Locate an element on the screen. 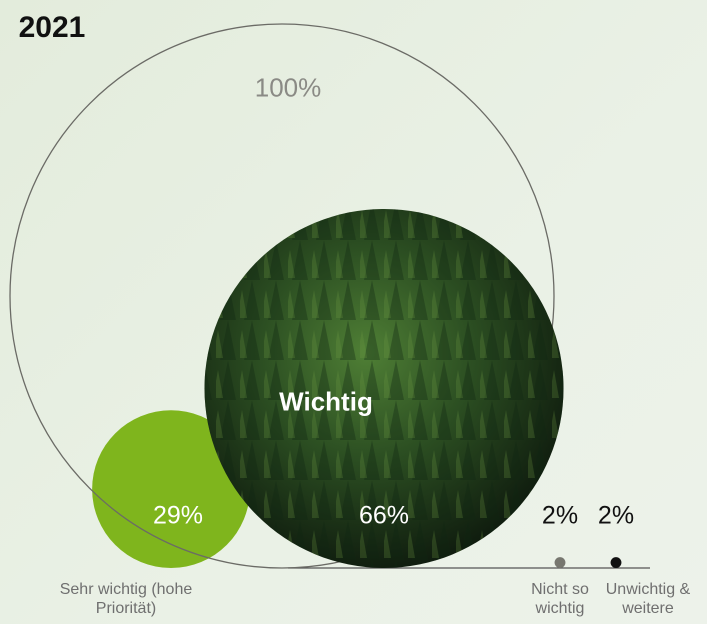  value-label: 66% is located at coordinates (384, 515).